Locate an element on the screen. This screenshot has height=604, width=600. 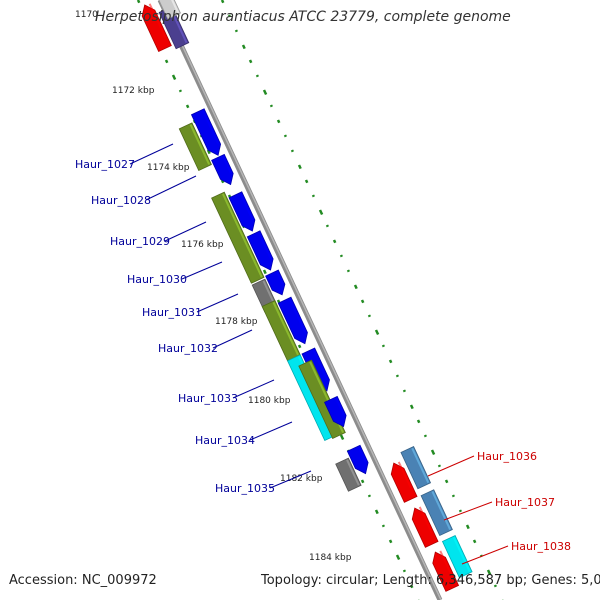
gene-label-text: Haur_1032 is located at coordinates (188, 348).